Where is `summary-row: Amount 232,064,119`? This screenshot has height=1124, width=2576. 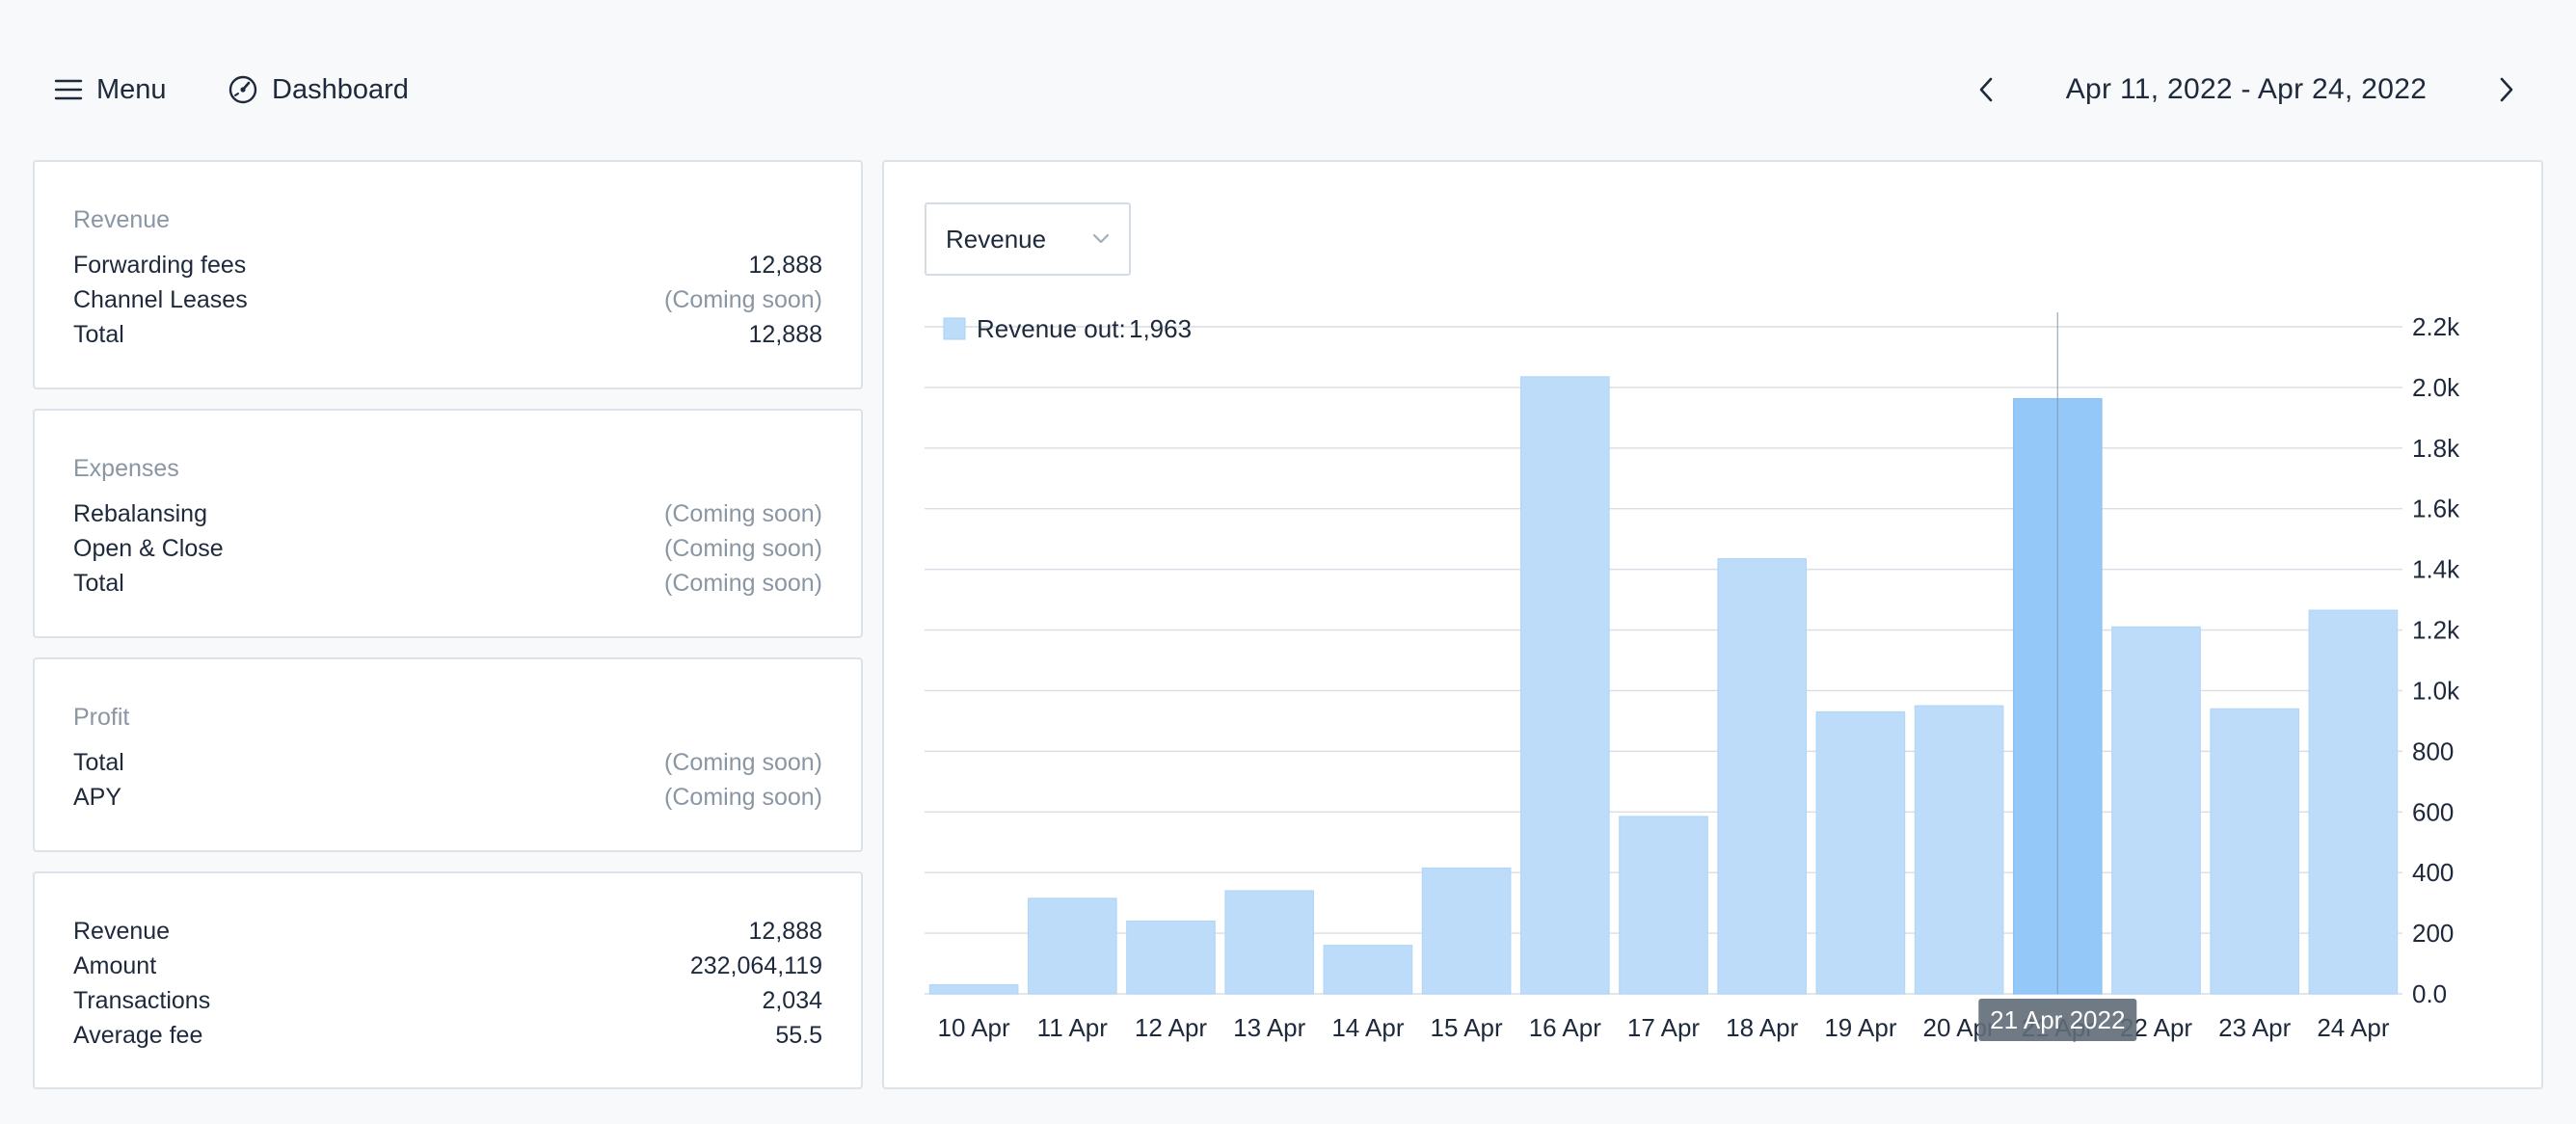
summary-row: Amount 232,064,119 is located at coordinates (448, 966).